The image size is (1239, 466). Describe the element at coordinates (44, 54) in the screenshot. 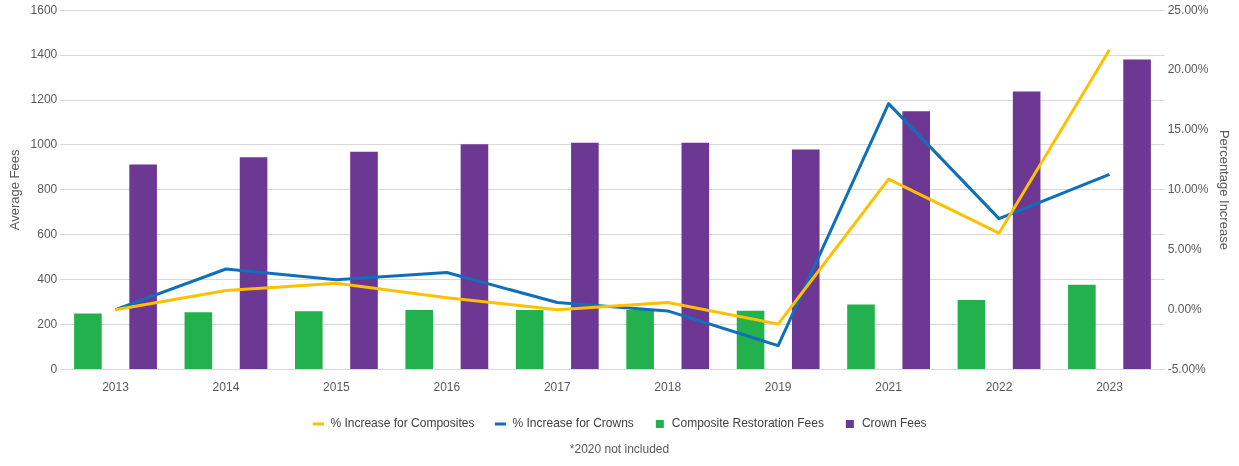

I see `y-tick-label: 1400` at that location.